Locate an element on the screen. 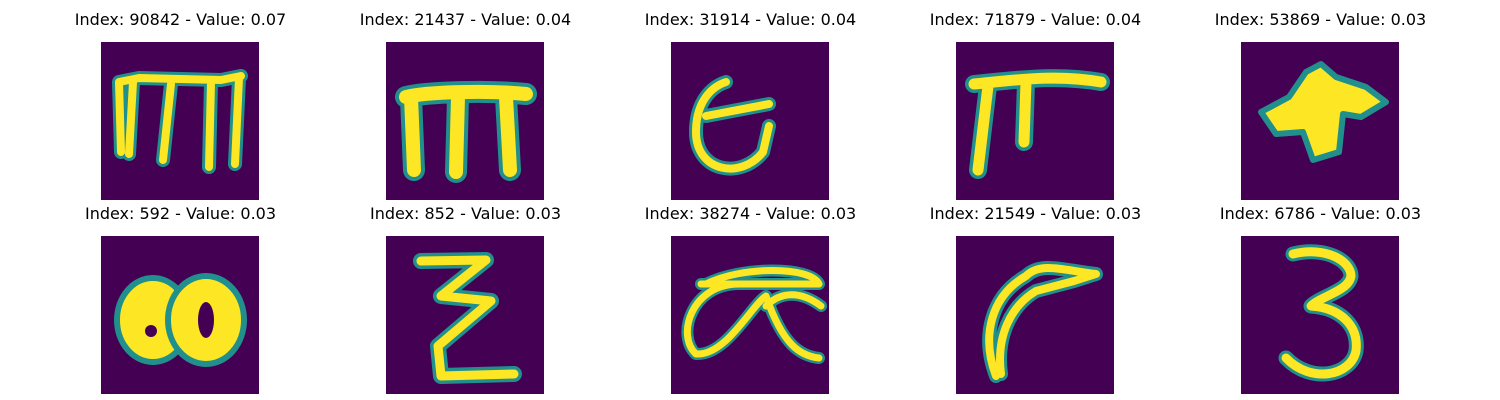  glyph-image-three is located at coordinates (1320, 315).